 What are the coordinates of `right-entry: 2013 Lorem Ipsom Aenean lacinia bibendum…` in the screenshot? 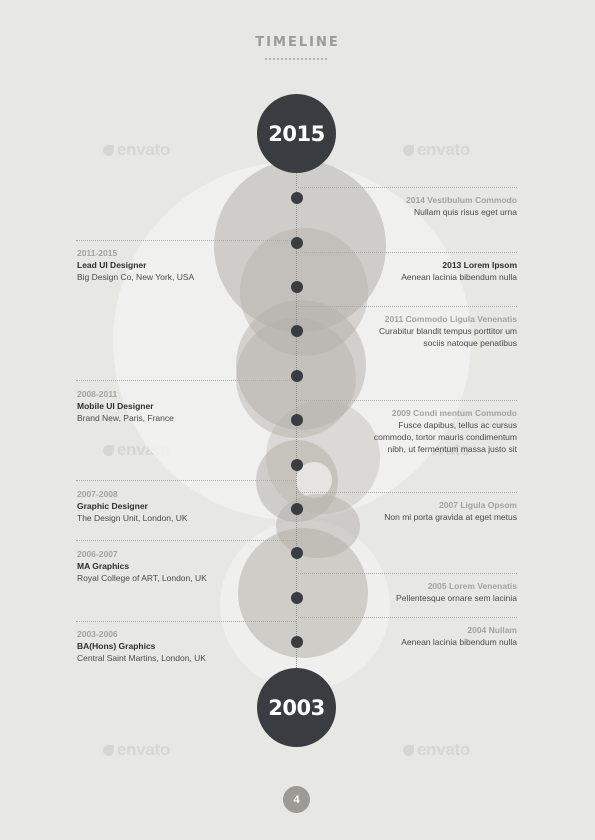 It's located at (417, 271).